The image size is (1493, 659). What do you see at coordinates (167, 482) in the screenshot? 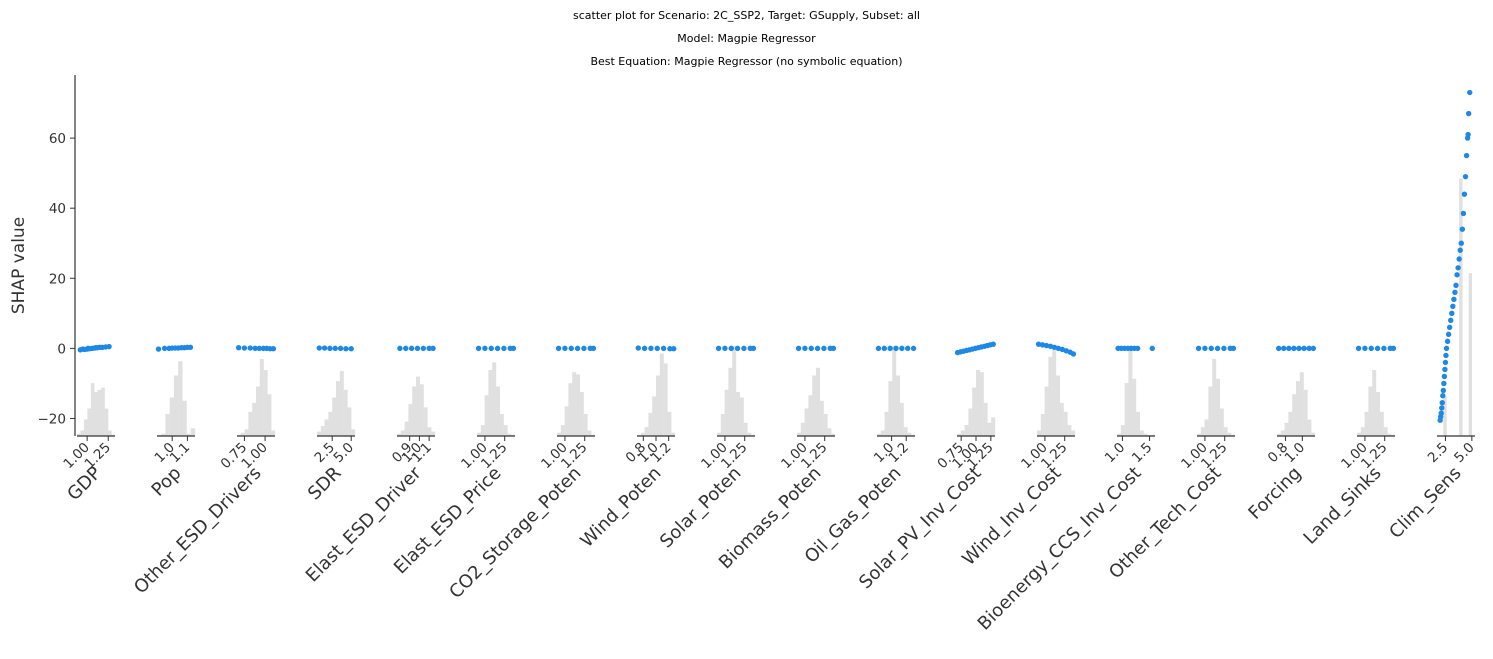
I see `feature-label: Pop` at bounding box center [167, 482].